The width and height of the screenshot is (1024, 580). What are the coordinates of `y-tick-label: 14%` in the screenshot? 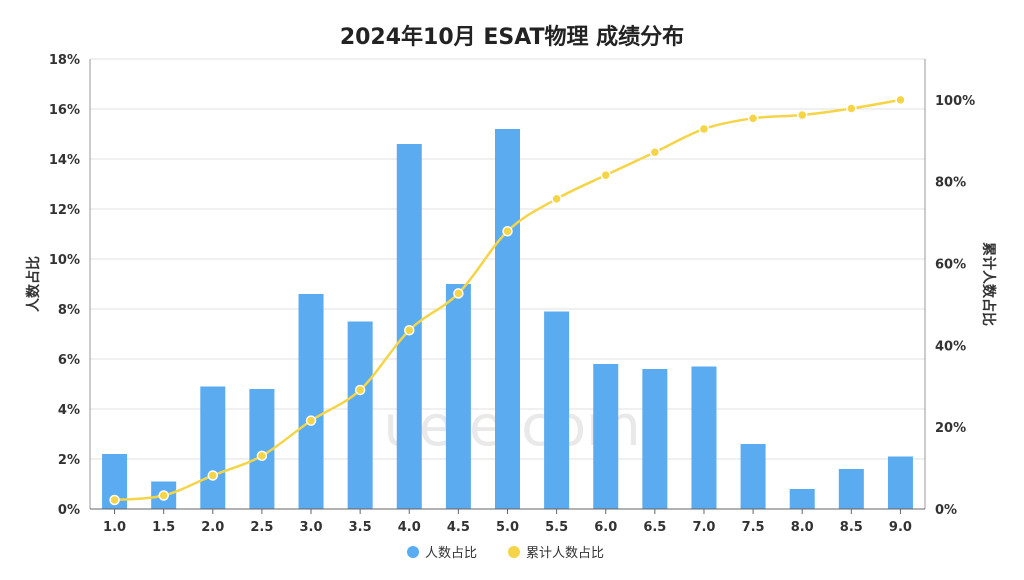 It's located at (64, 160).